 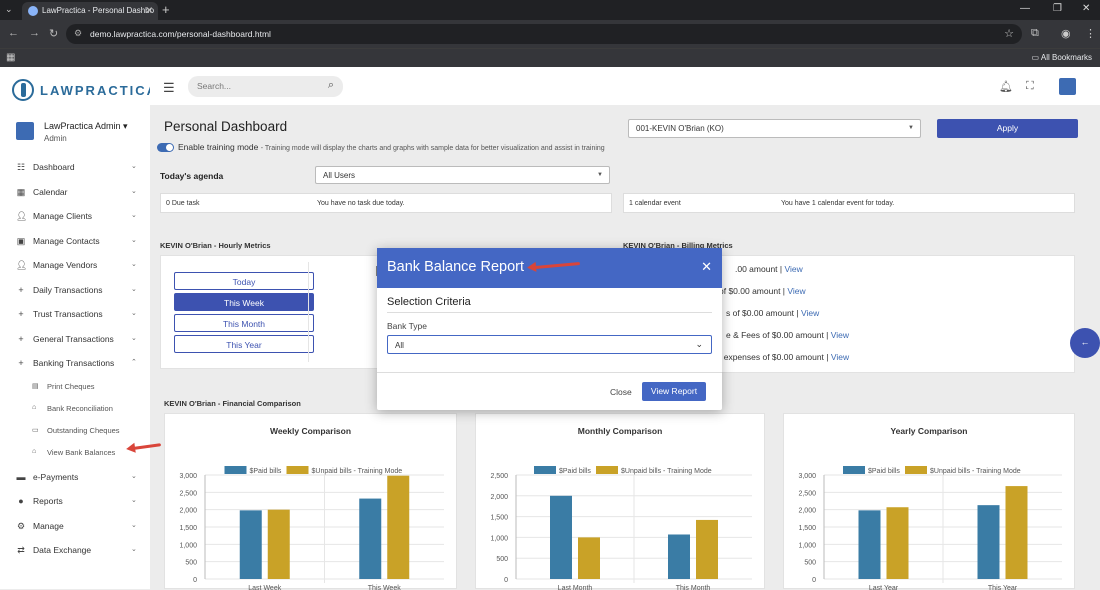 What do you see at coordinates (1030, 86) in the screenshot?
I see `fullscreen-icon: ⛶` at bounding box center [1030, 86].